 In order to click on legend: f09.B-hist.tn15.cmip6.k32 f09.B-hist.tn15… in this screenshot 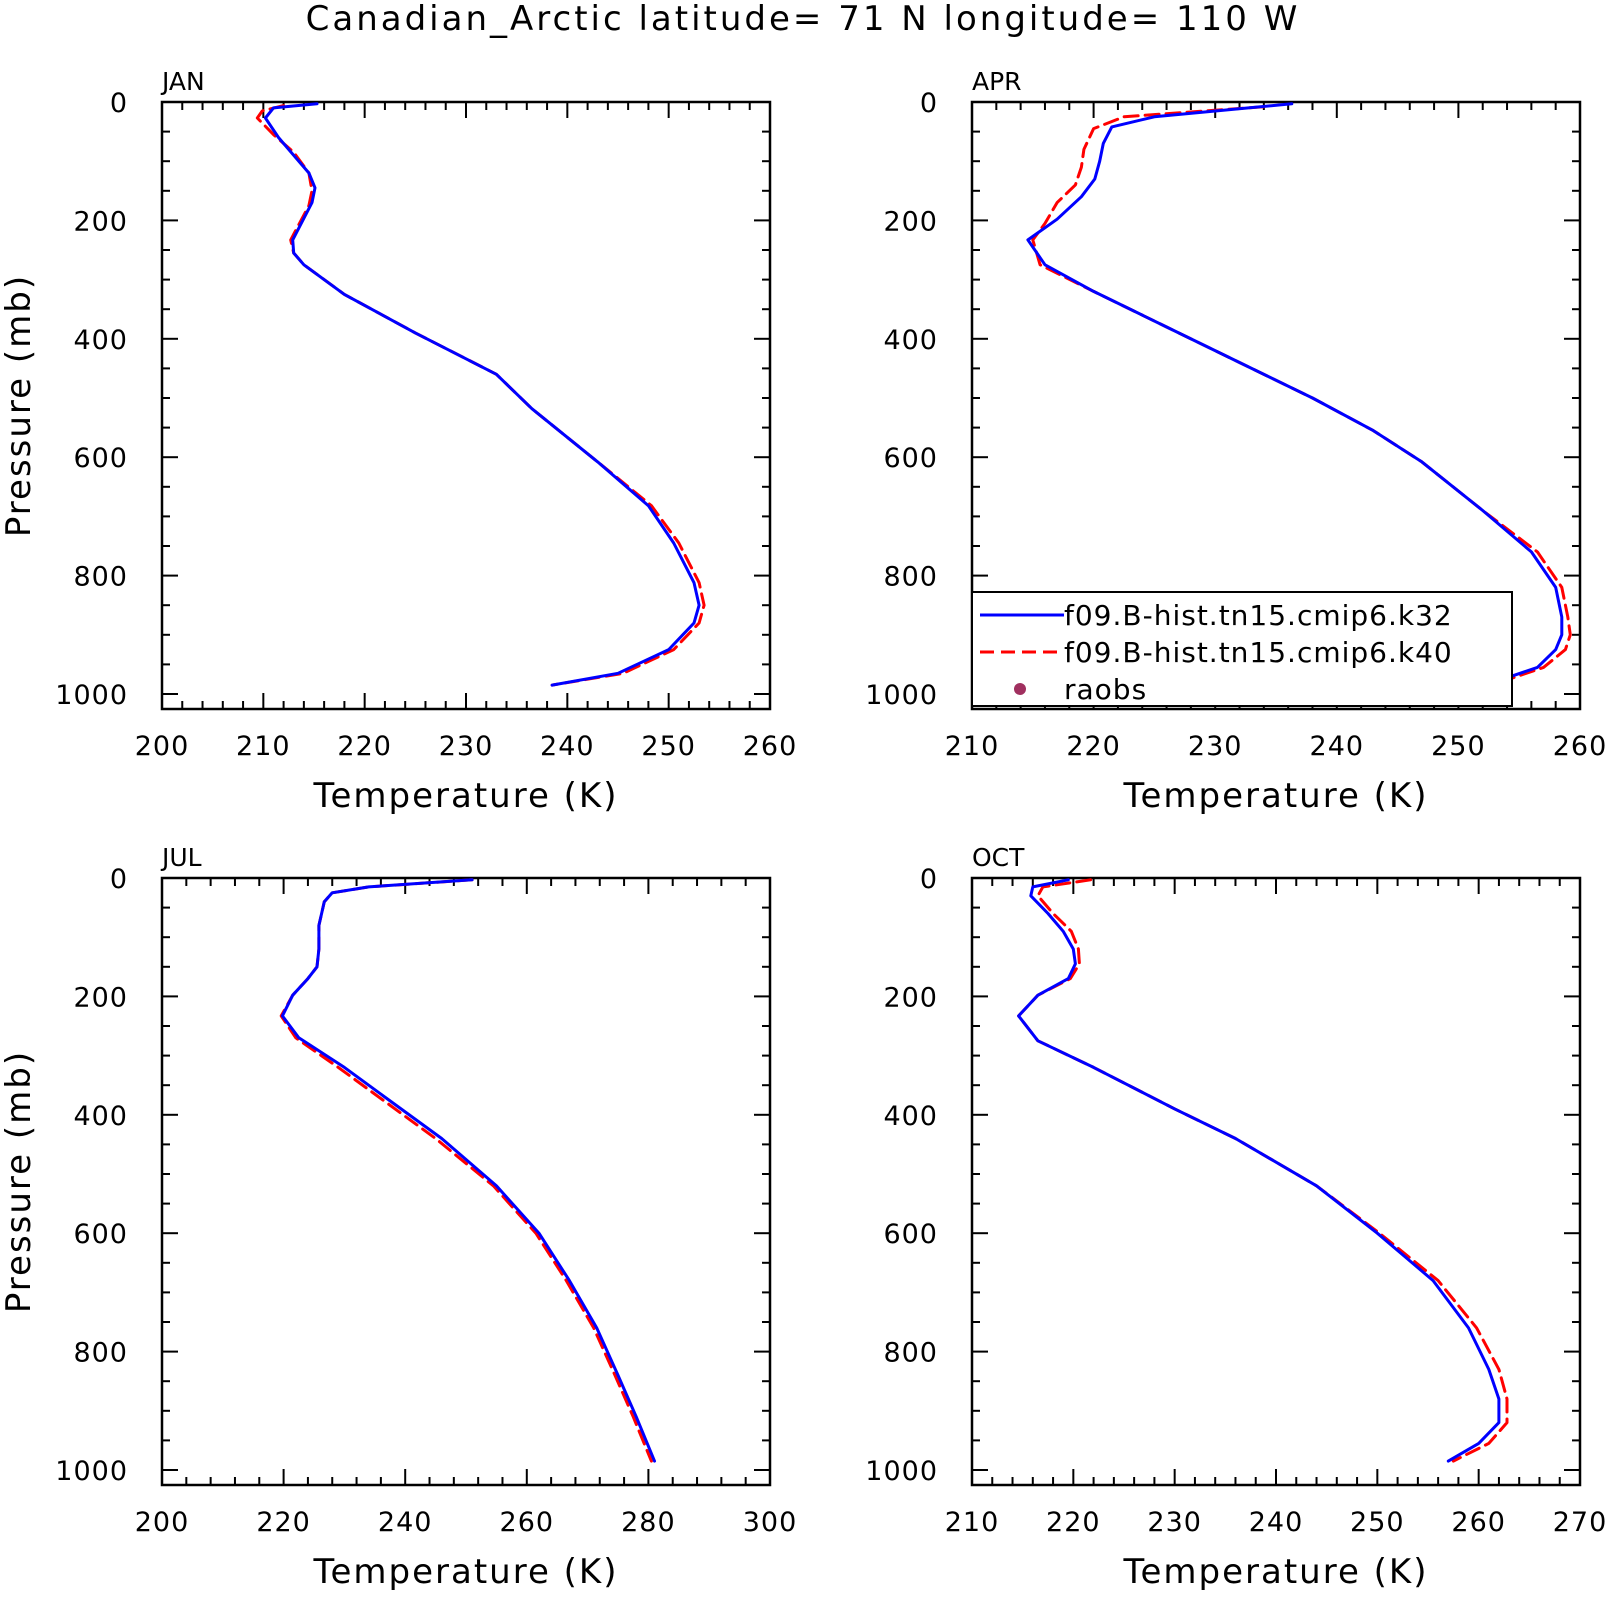, I will do `click(1242, 649)`.